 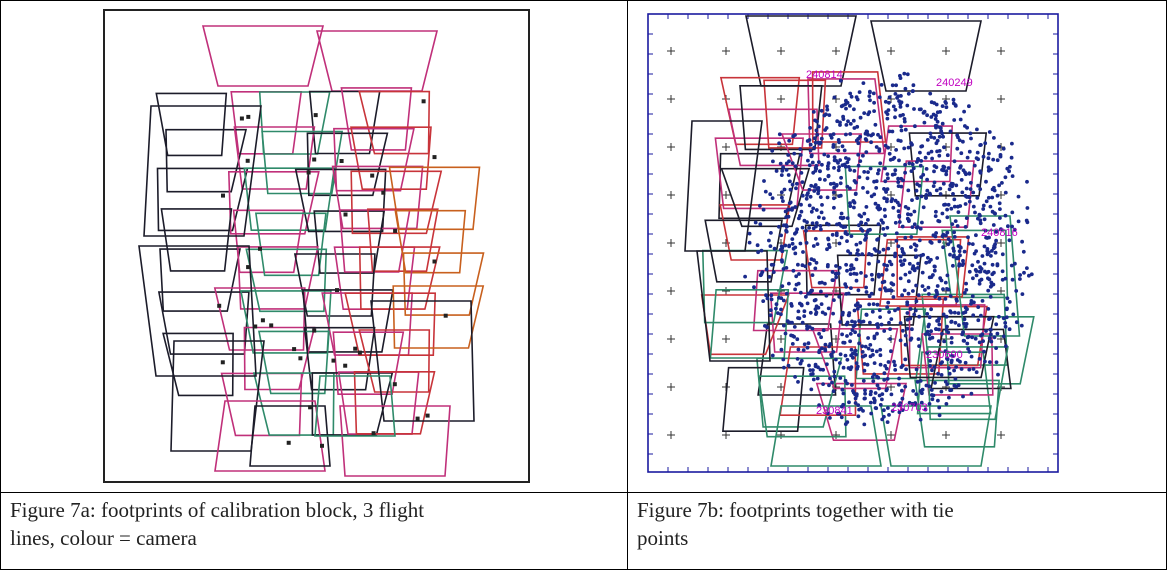 What do you see at coordinates (999, 233) in the screenshot?
I see `point-id-label: 240816` at bounding box center [999, 233].